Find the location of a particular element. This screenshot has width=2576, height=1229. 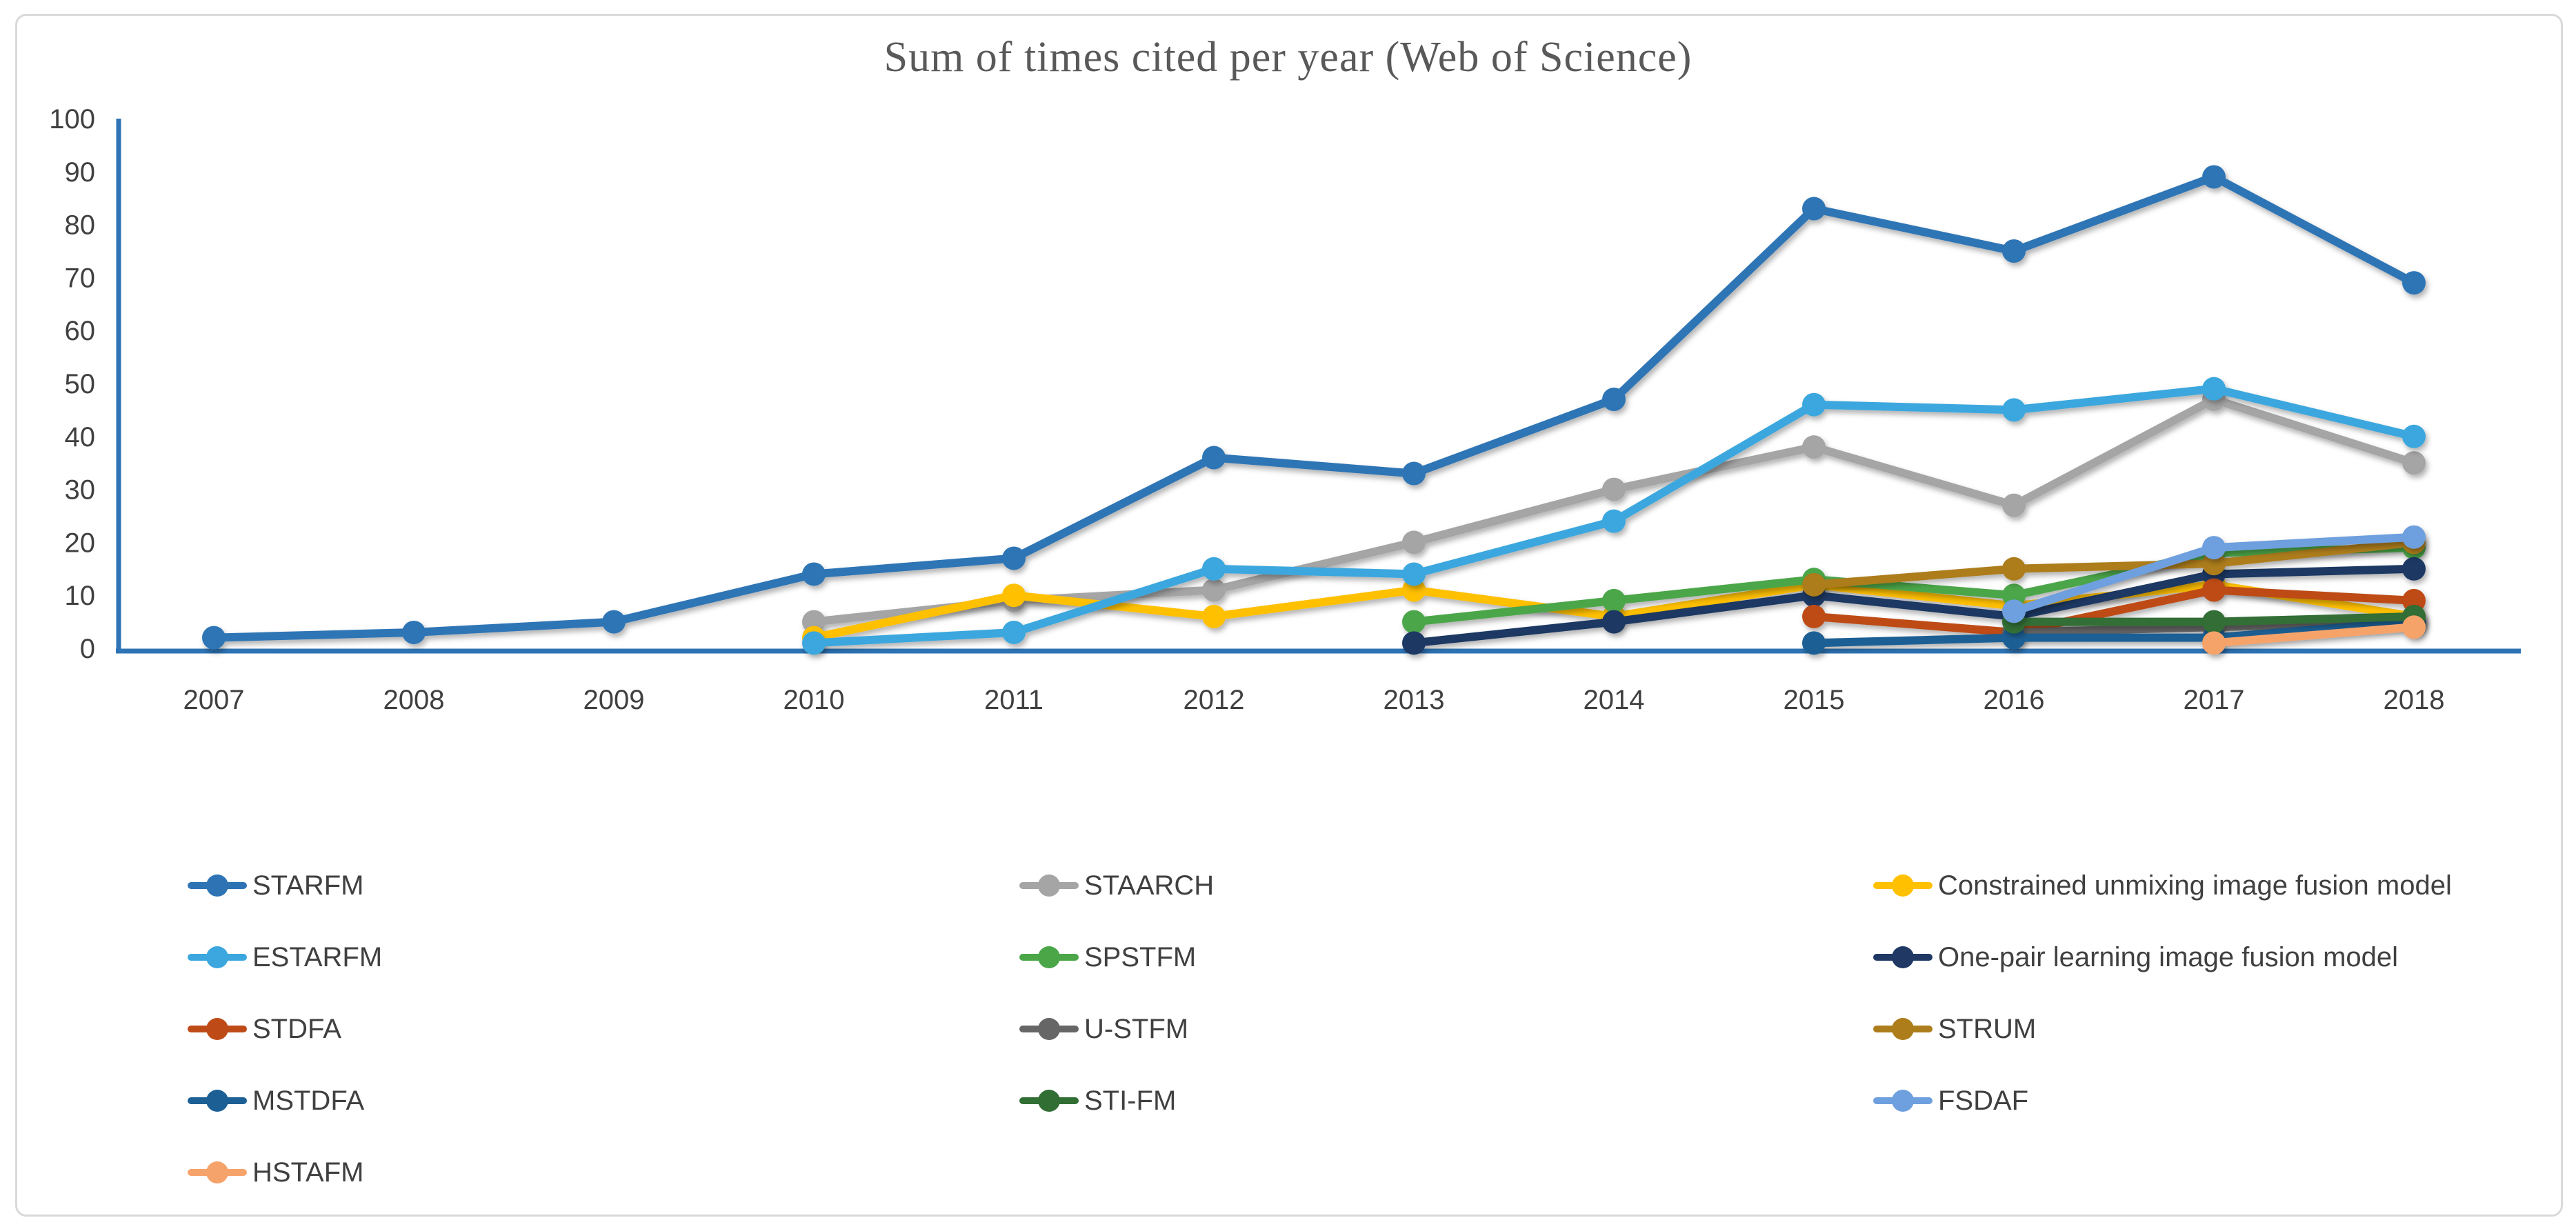

legend-column: STAARCH SPSTFM U-STFM STI-FM is located at coordinates (1116, 993).